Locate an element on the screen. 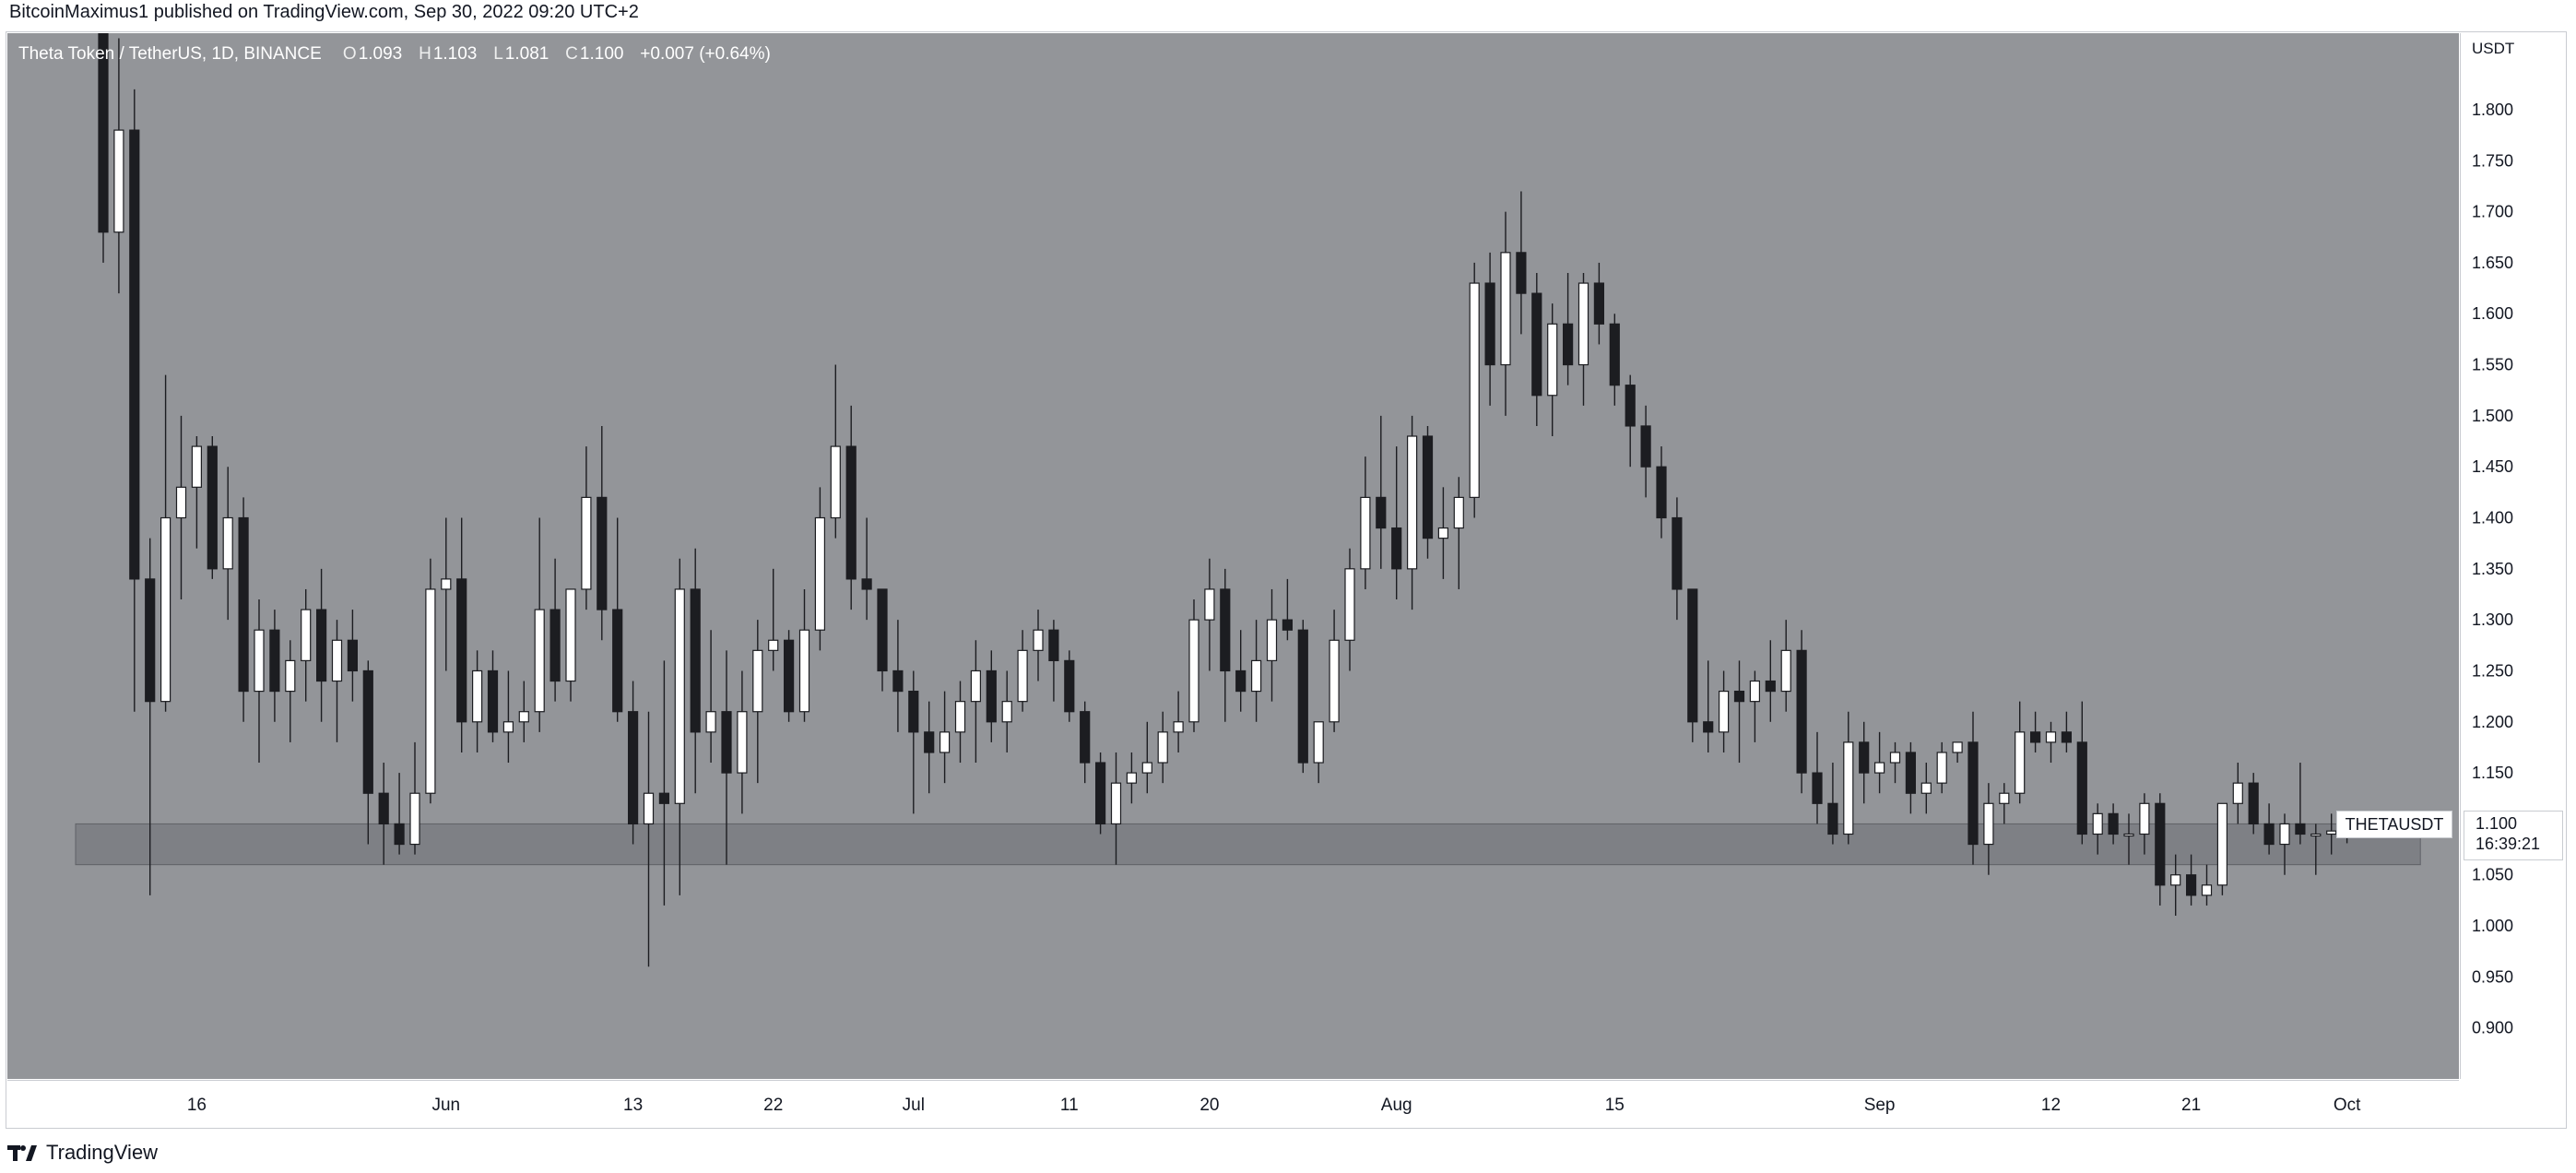 This screenshot has width=2576, height=1173. price-tick-label: 1.150 is located at coordinates (2492, 773).